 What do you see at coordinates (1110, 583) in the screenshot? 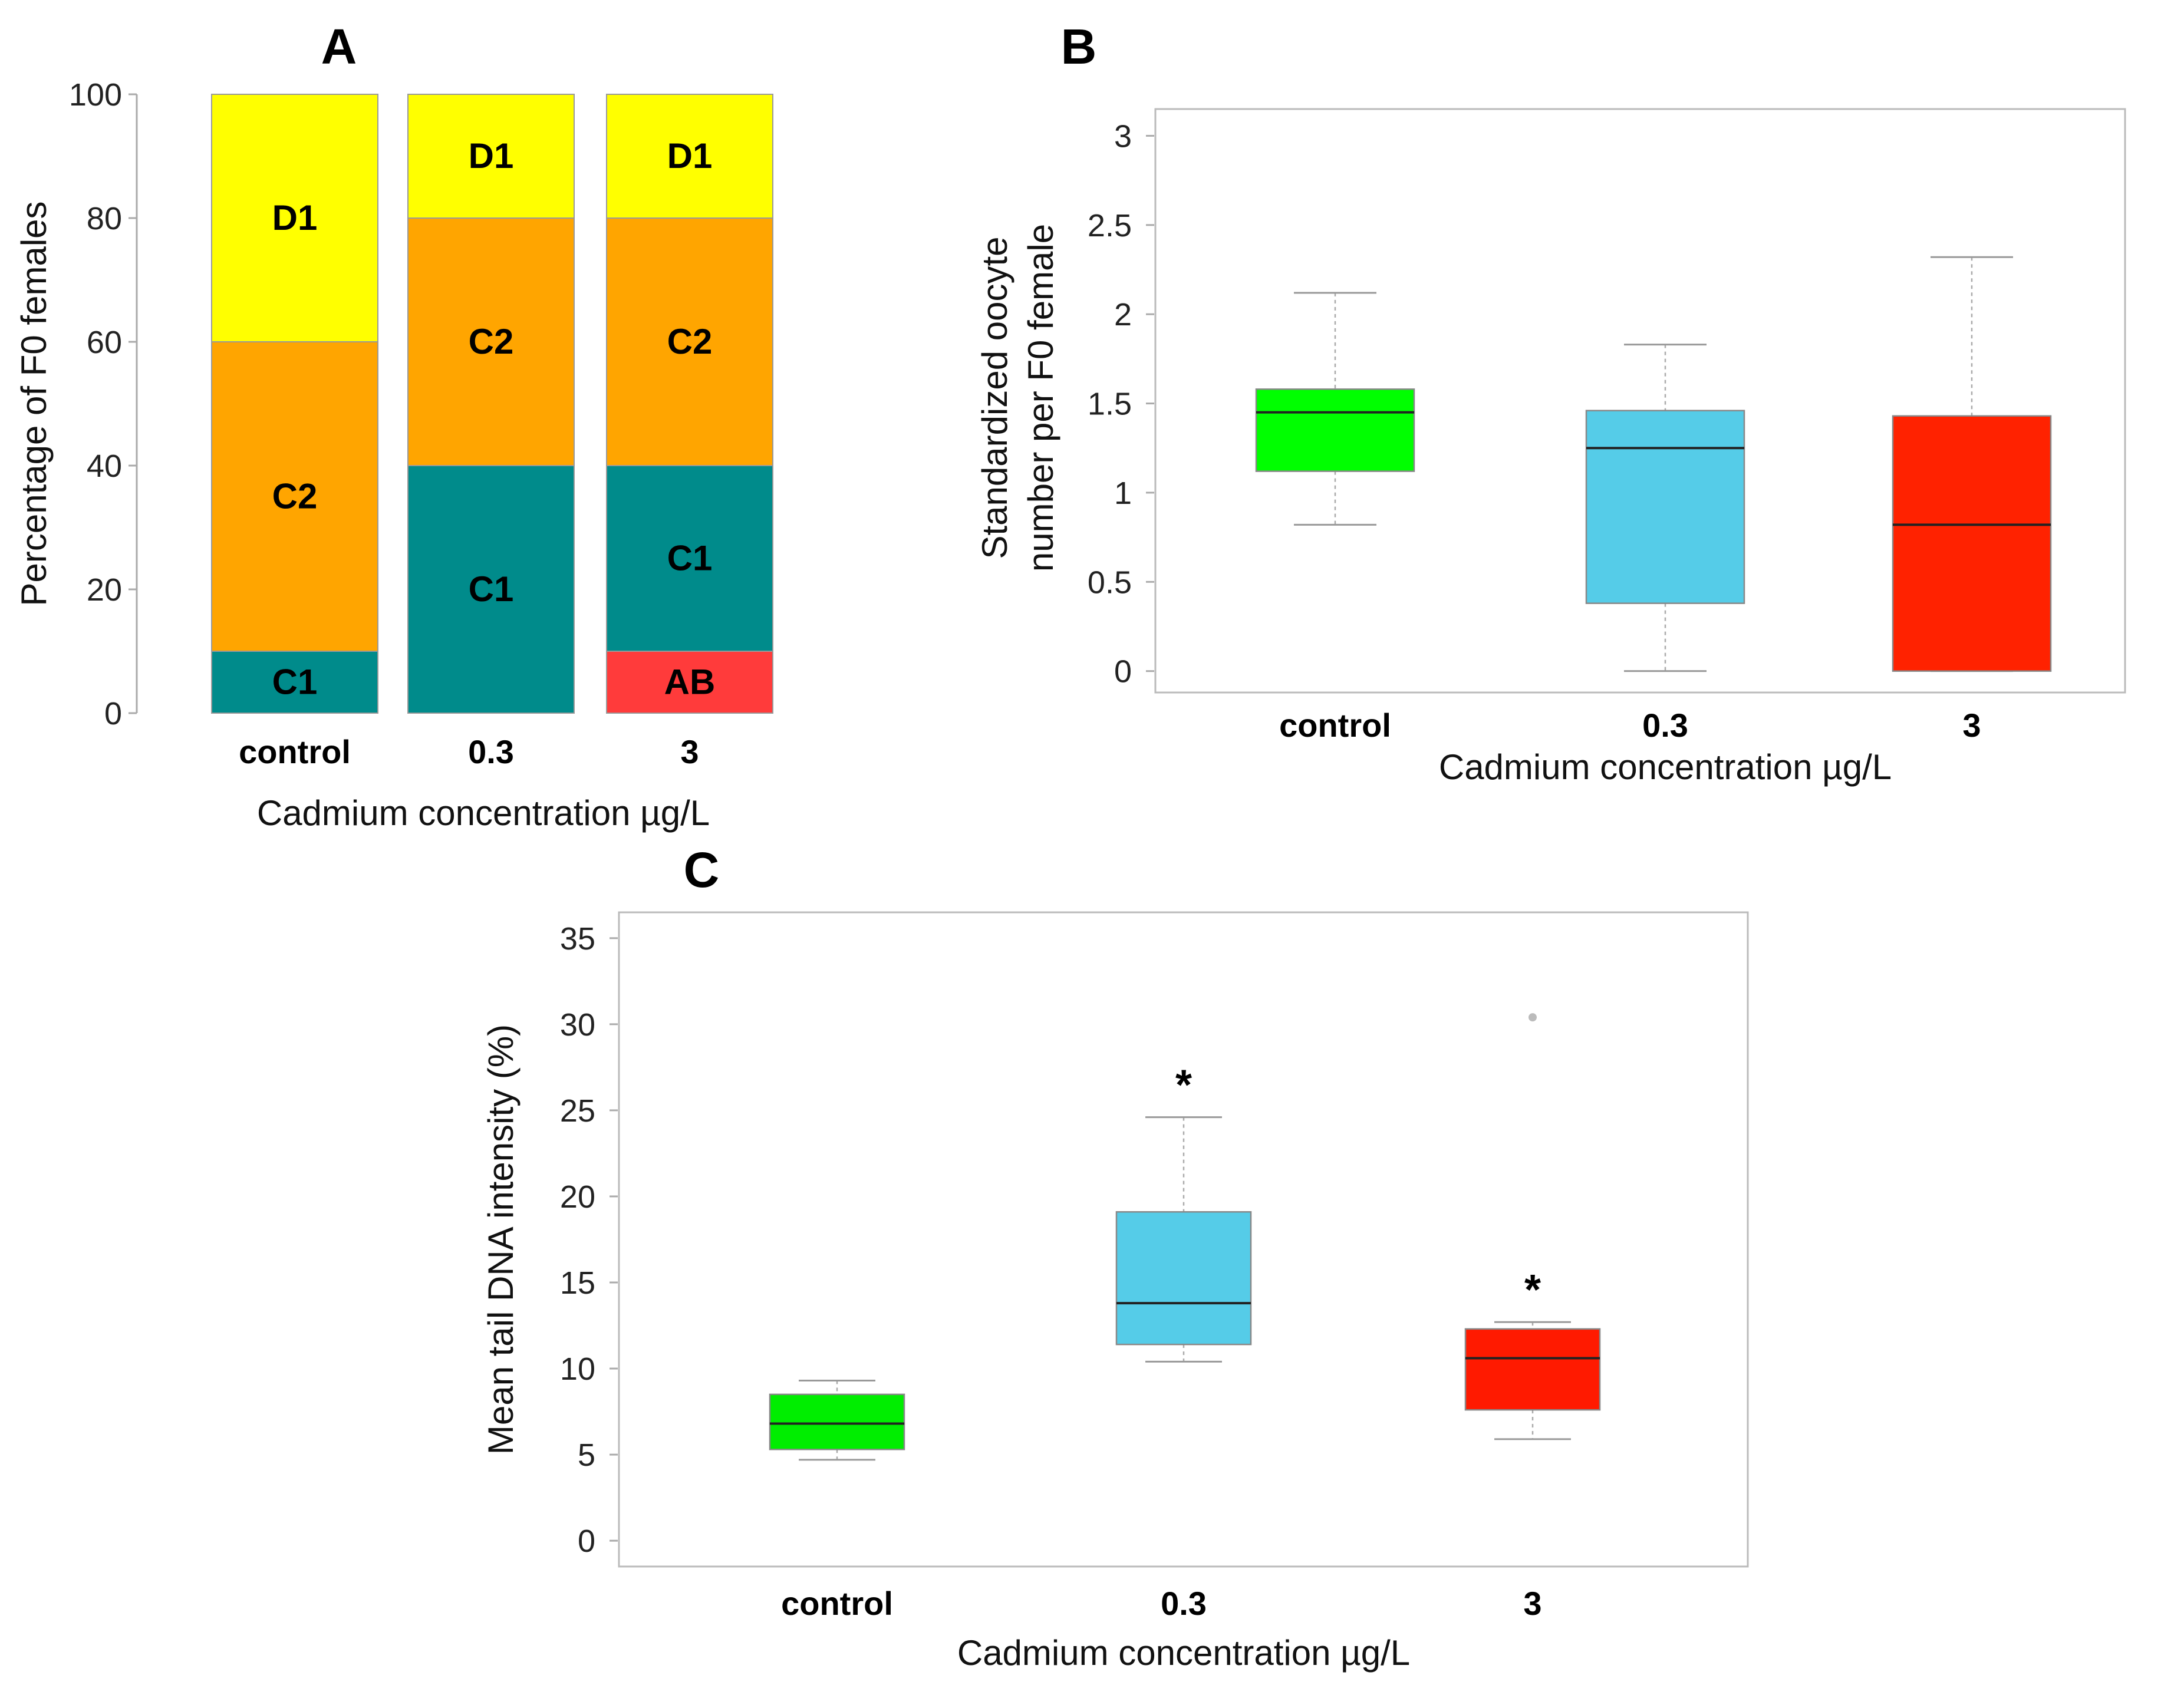
I see `y-tick-label: 0.5` at bounding box center [1110, 583].